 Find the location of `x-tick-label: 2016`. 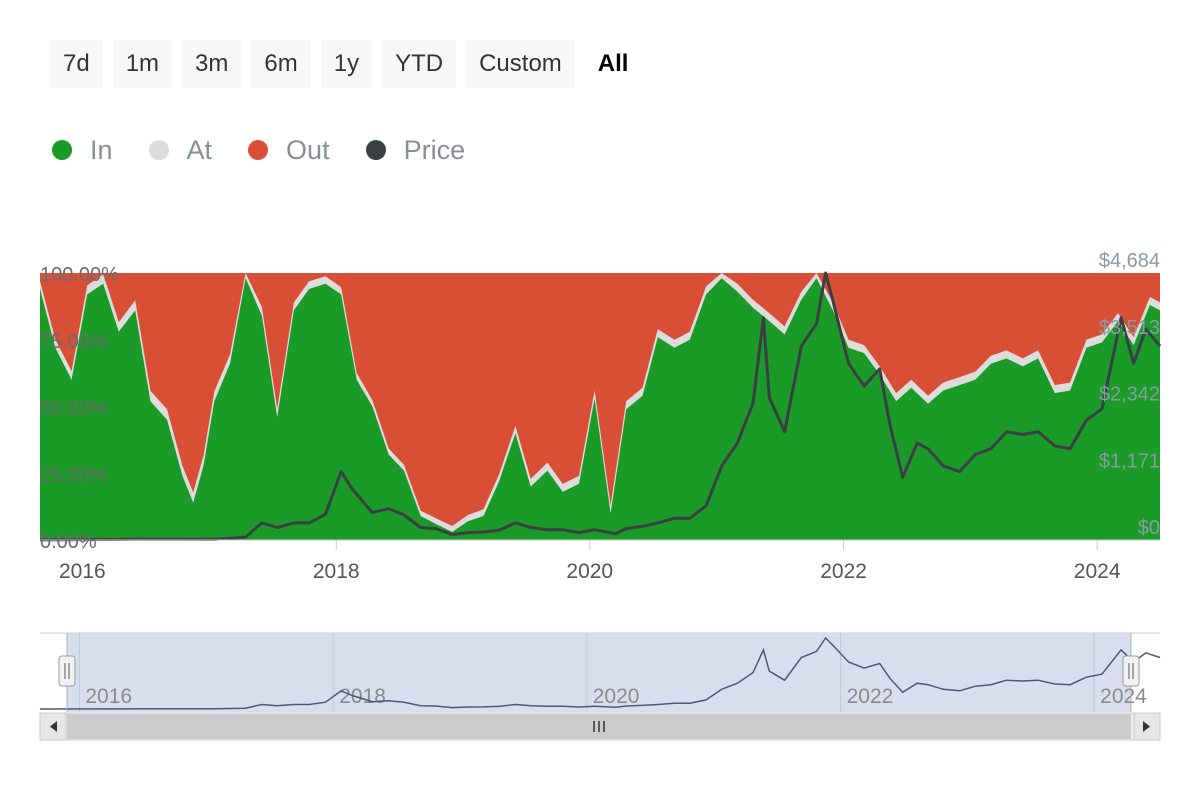

x-tick-label: 2016 is located at coordinates (82, 571).